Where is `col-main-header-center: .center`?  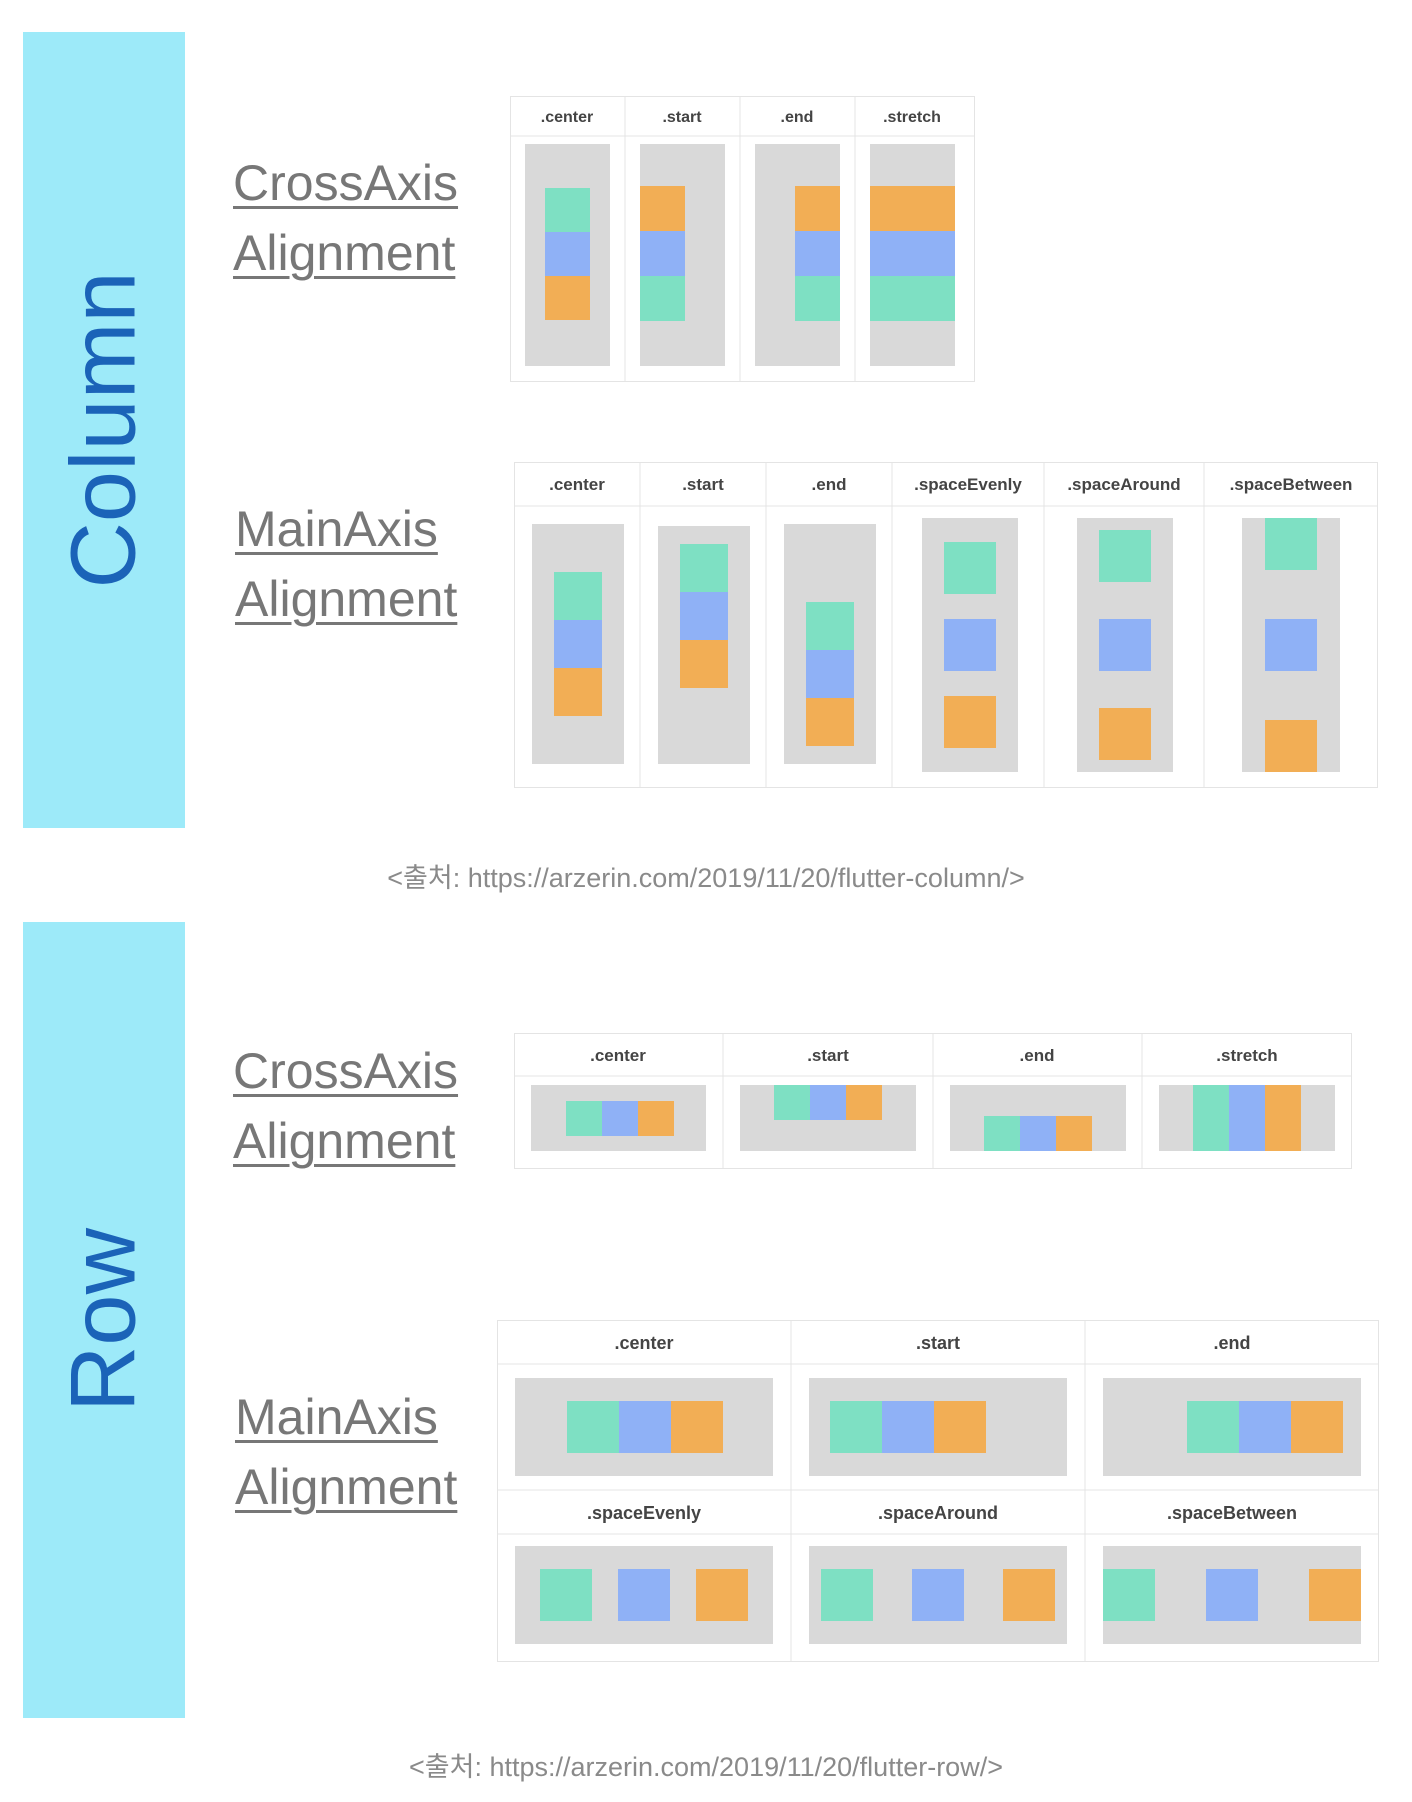 col-main-header-center: .center is located at coordinates (577, 484).